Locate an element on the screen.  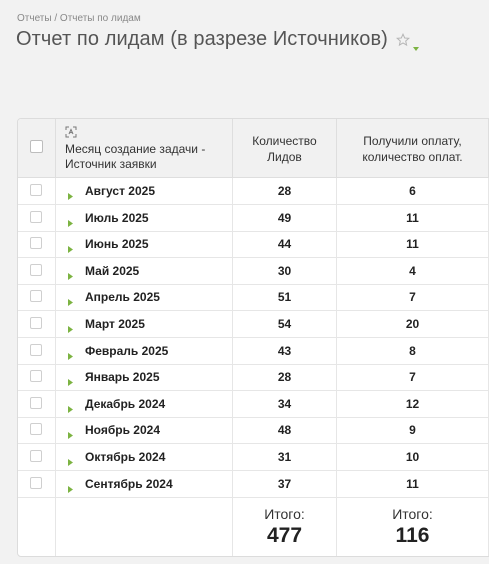
row-paid-value: 8 is located at coordinates (413, 350).